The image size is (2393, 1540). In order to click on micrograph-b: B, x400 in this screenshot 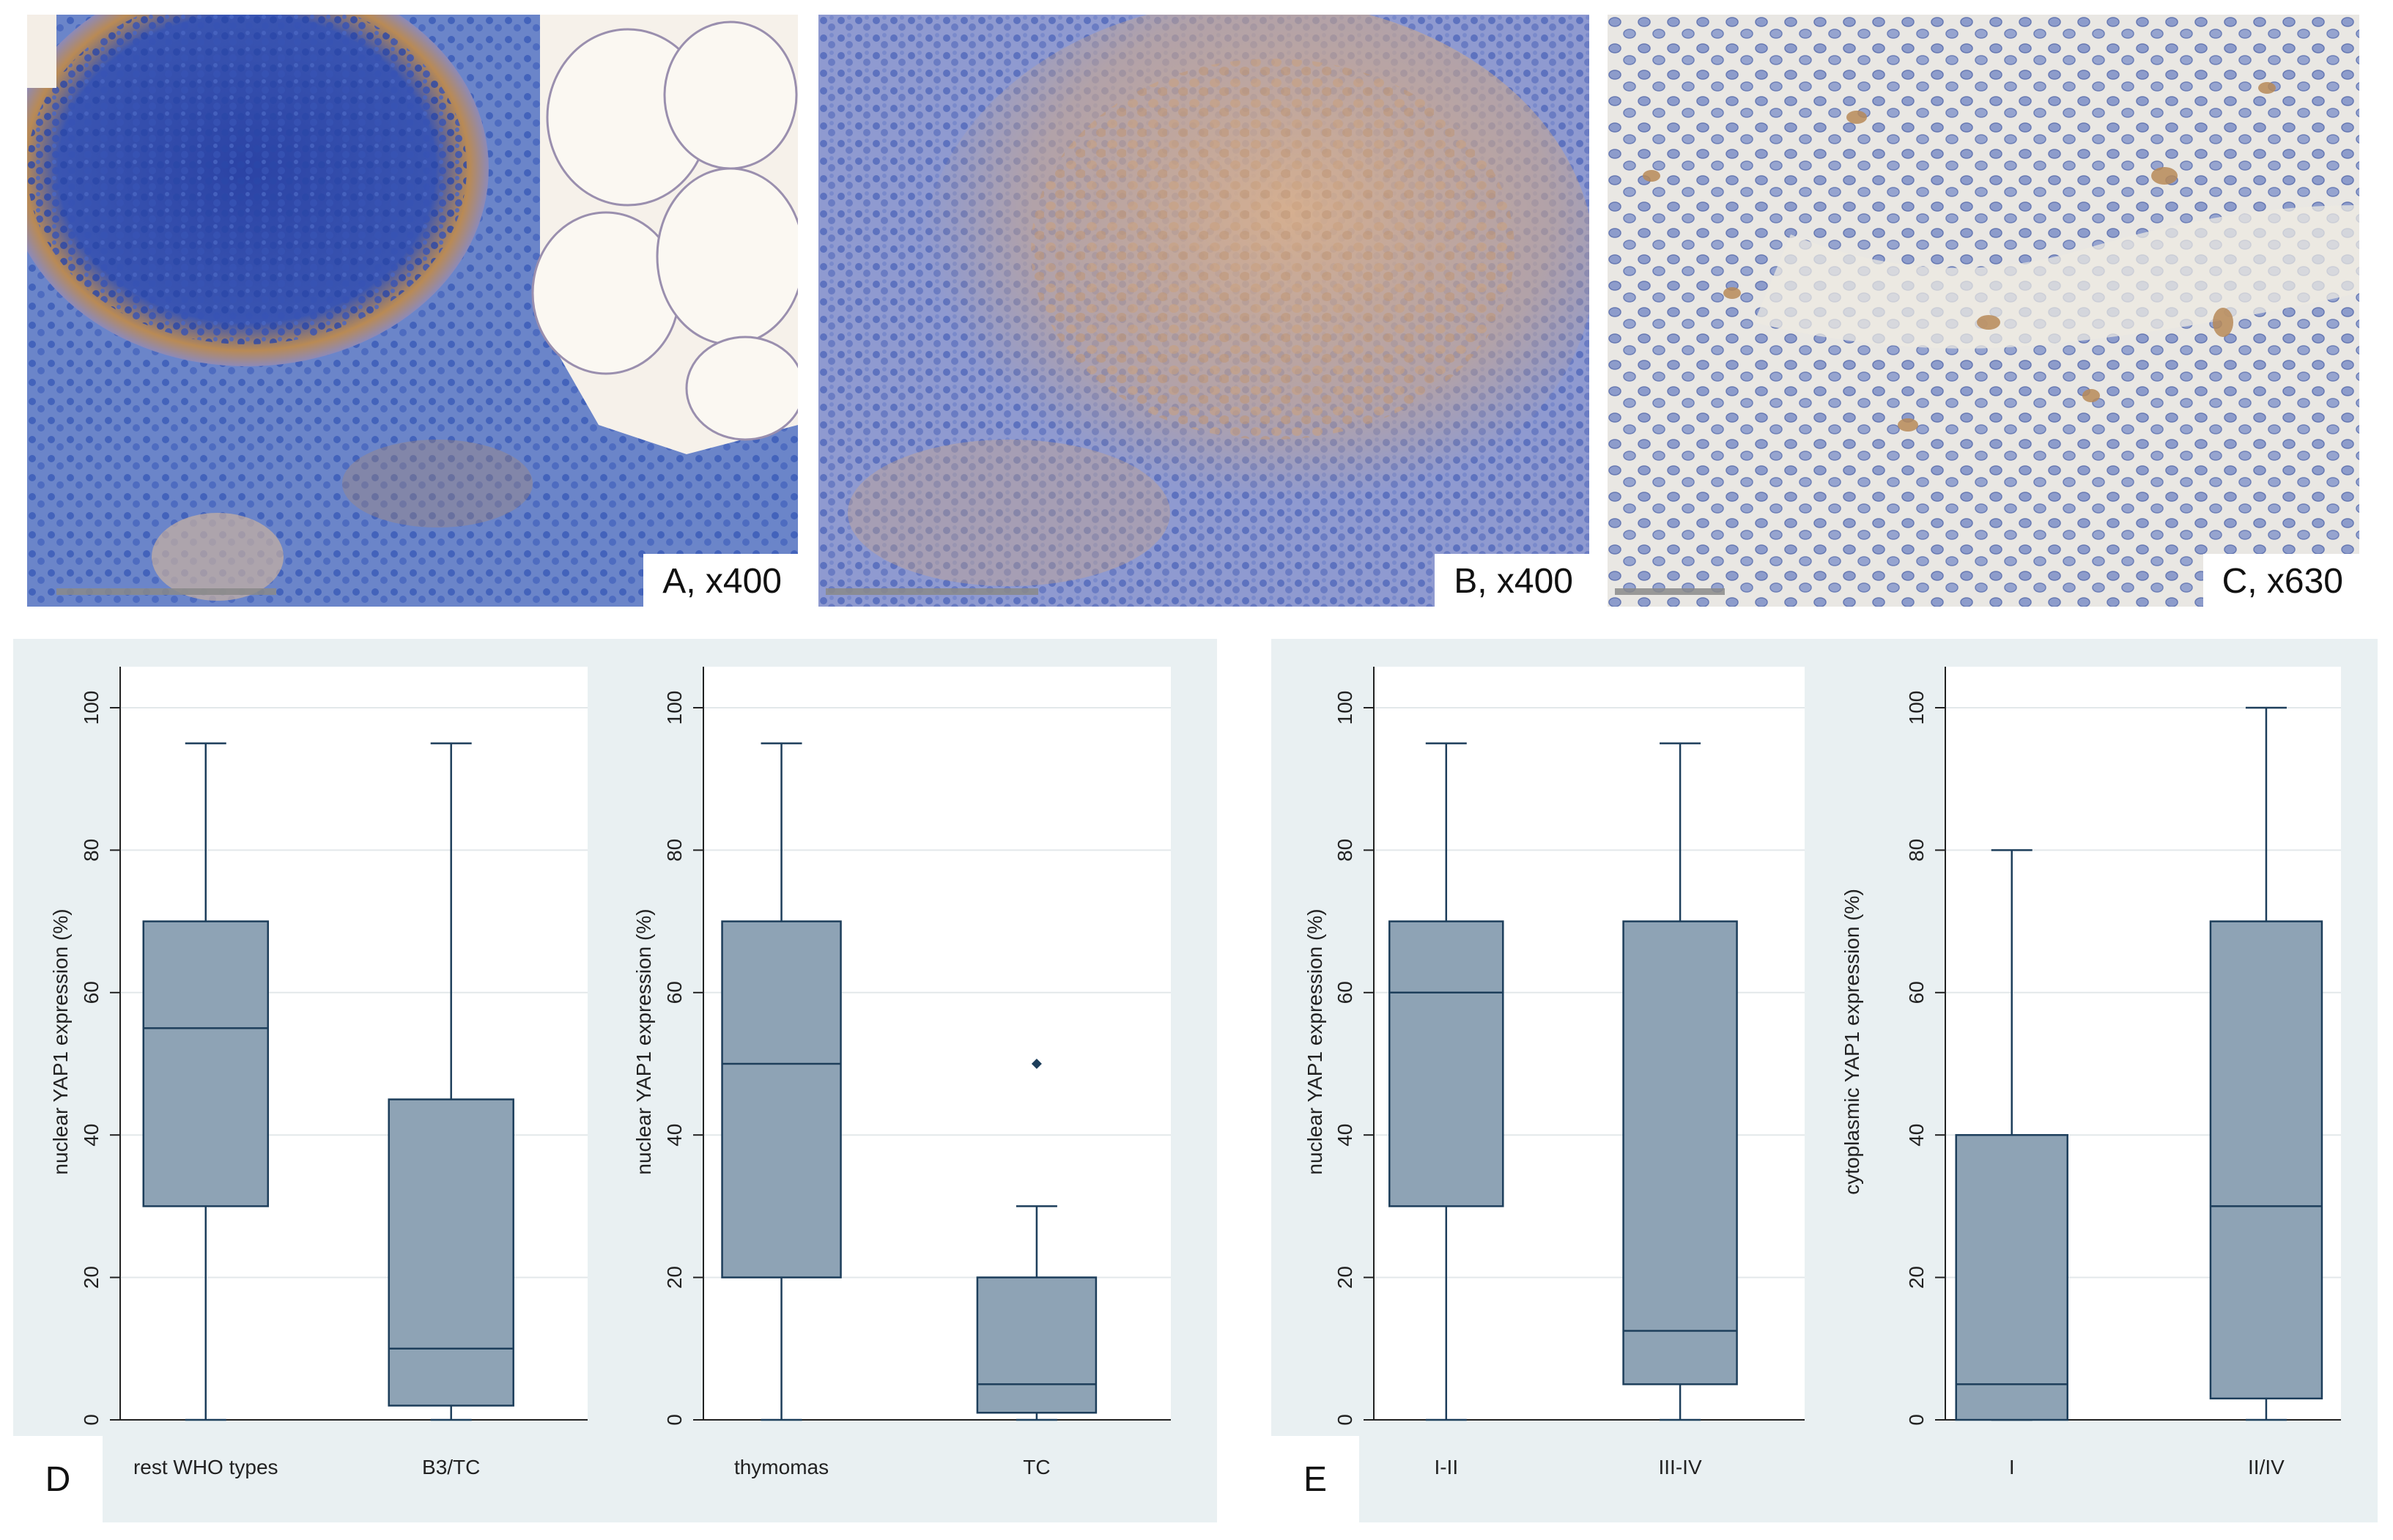, I will do `click(1203, 311)`.